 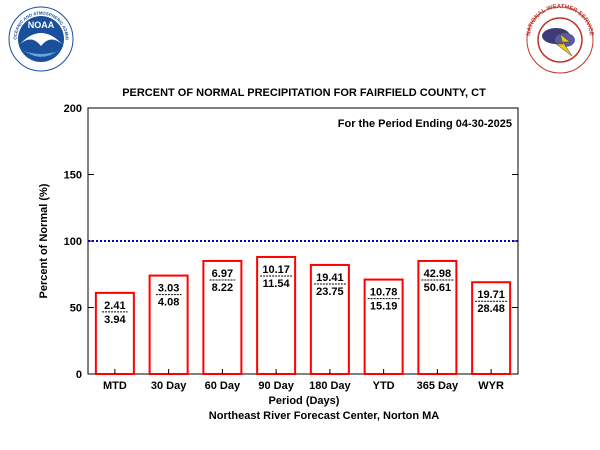 I want to click on bar-normal-label: 4.08, so click(x=168, y=303).